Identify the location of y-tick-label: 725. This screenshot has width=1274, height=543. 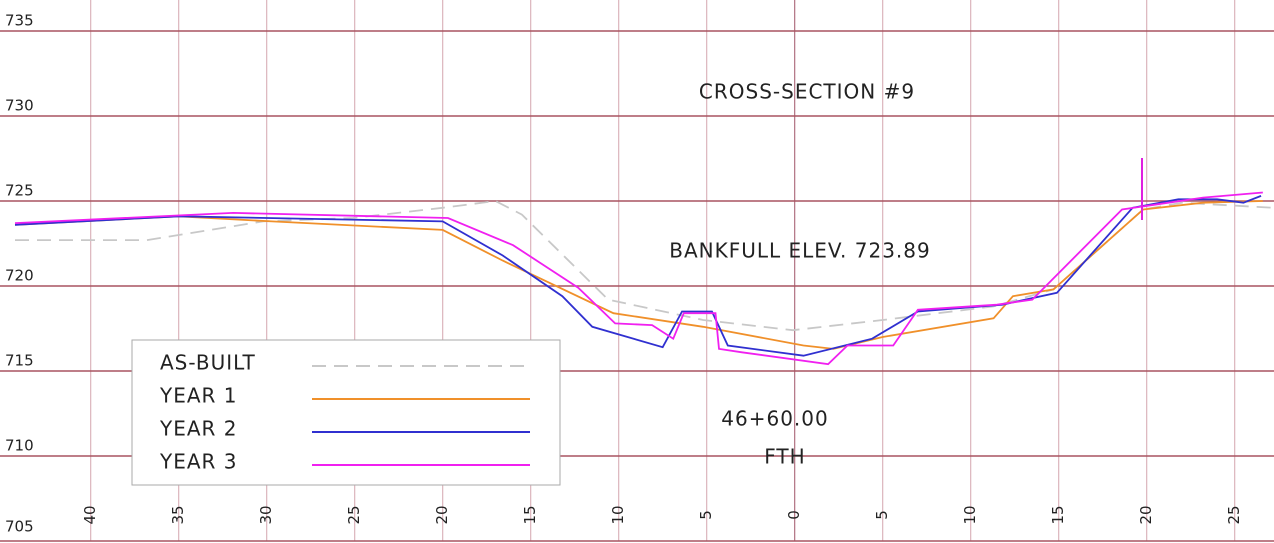
(19, 191).